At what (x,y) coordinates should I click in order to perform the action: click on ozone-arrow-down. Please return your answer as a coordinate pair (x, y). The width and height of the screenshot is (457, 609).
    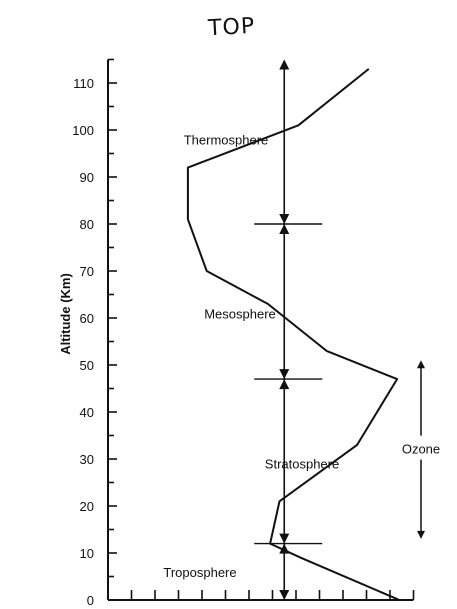
    Looking at the image, I should click on (421, 534).